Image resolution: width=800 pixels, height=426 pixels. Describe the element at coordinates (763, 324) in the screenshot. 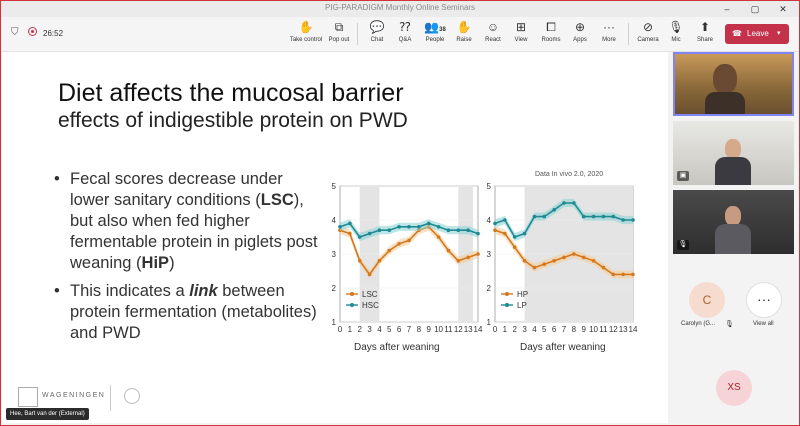

I see `view-all-label: View all` at that location.